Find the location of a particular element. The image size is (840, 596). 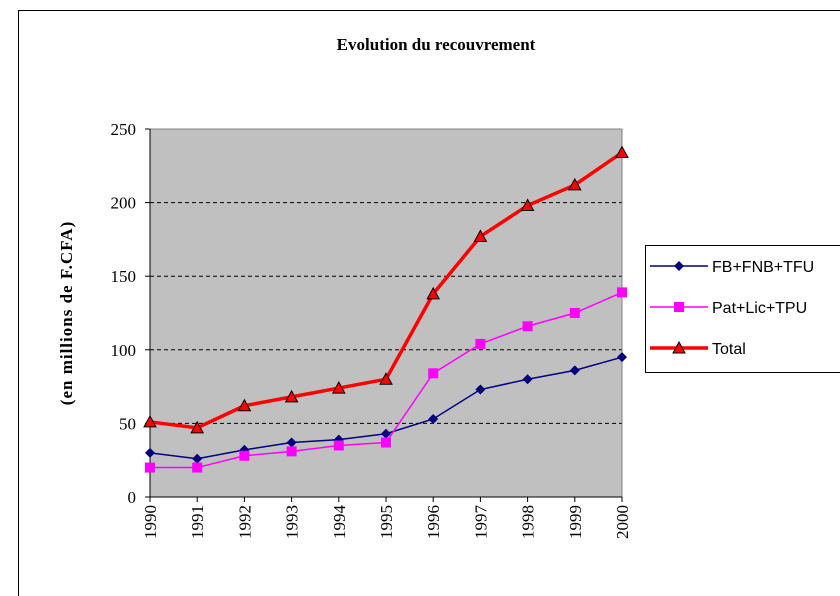

y-tick-label: 200 is located at coordinates (124, 203).